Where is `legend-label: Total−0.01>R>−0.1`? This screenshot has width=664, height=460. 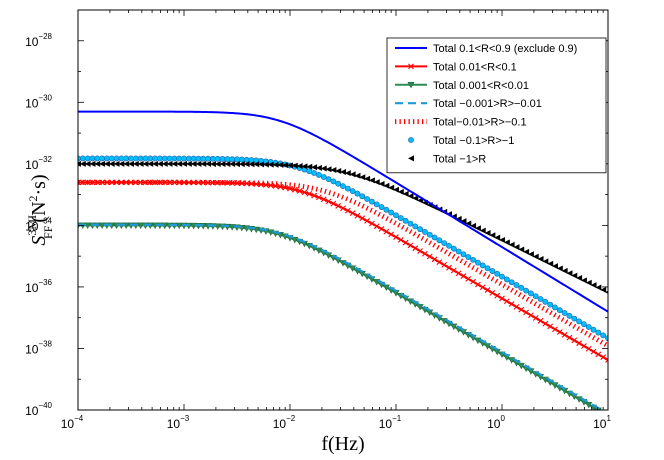
legend-label: Total−0.01>R>−0.1 is located at coordinates (480, 123).